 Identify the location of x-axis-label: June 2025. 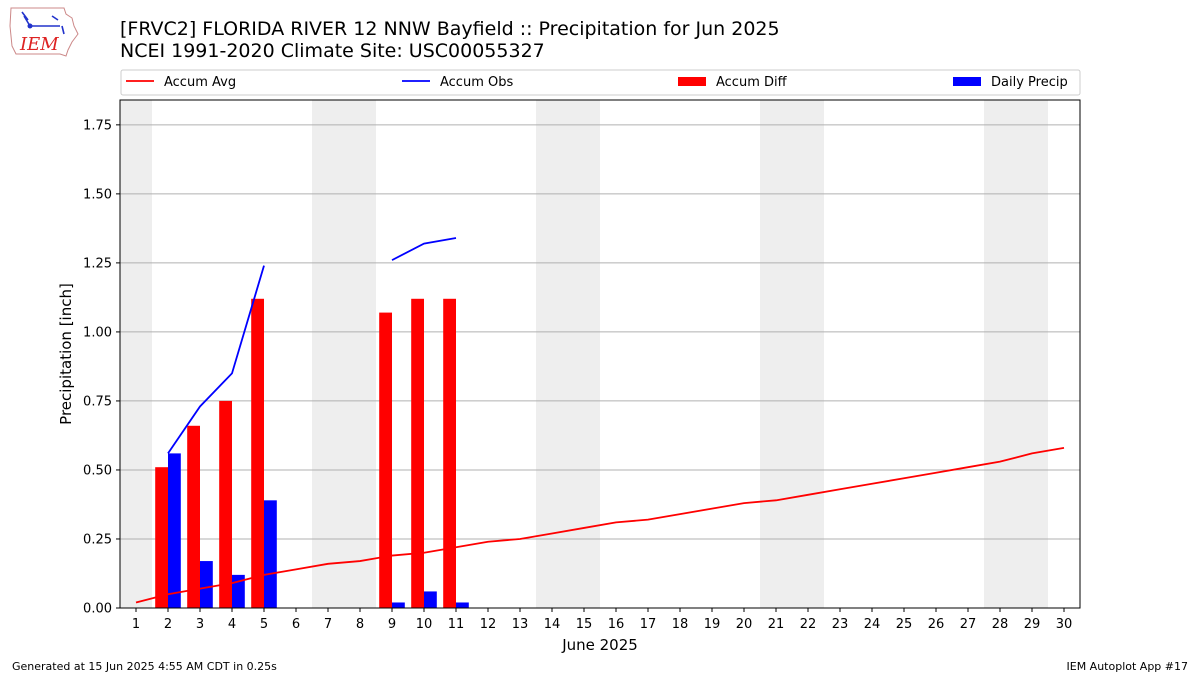
(599, 645).